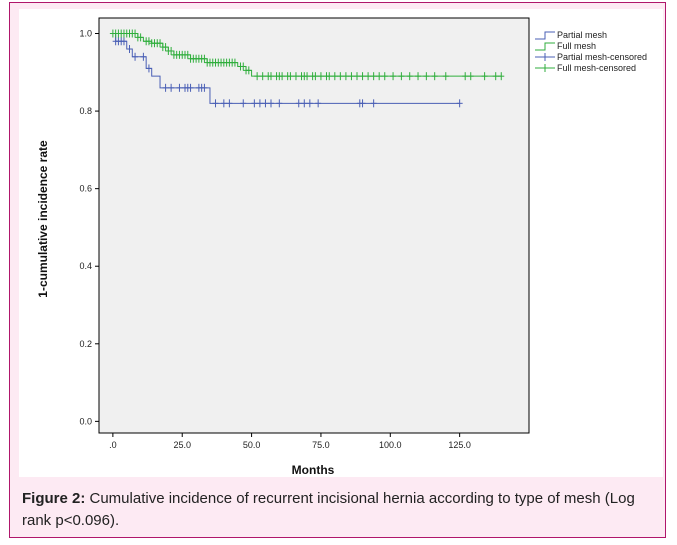 Image resolution: width=677 pixels, height=545 pixels. I want to click on y-tick-label: 0.2, so click(85, 344).